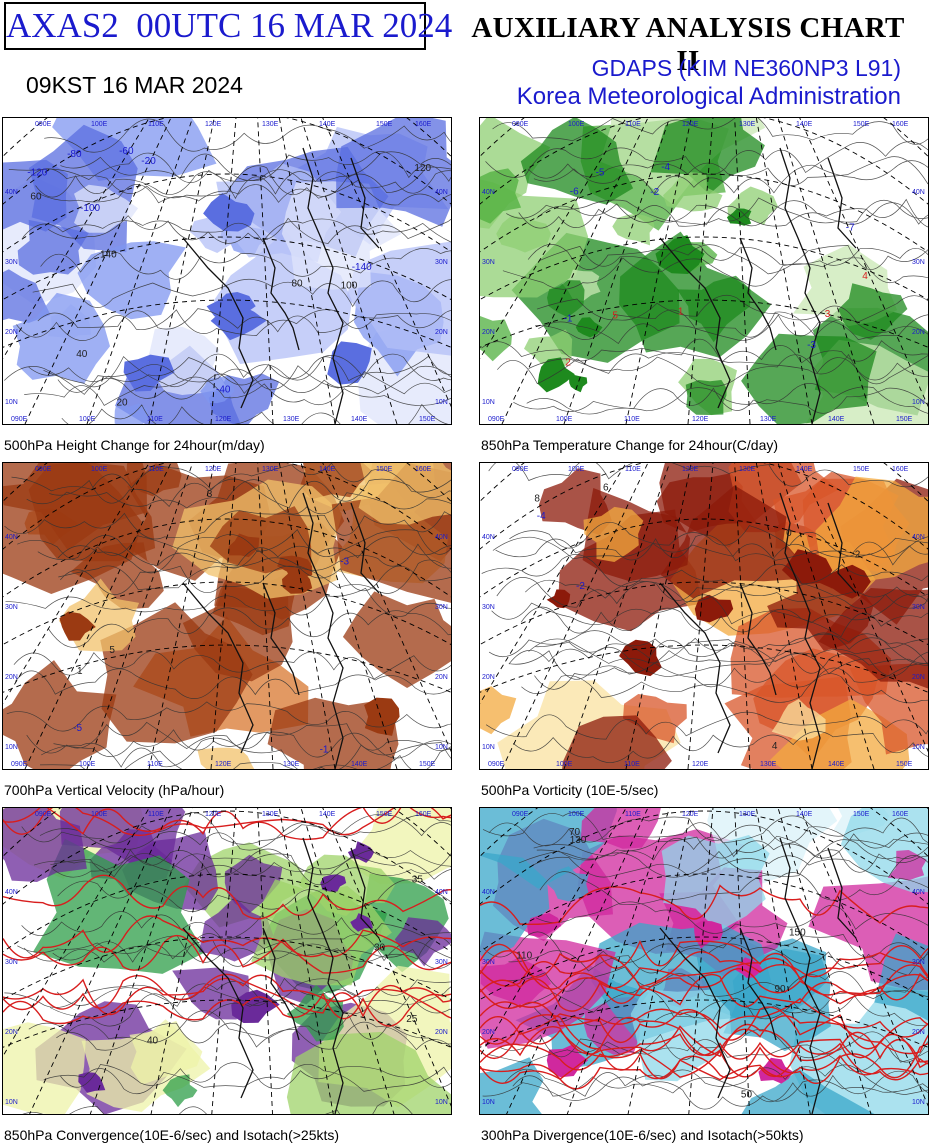  I want to click on contour-label: 80, so click(298, 284).